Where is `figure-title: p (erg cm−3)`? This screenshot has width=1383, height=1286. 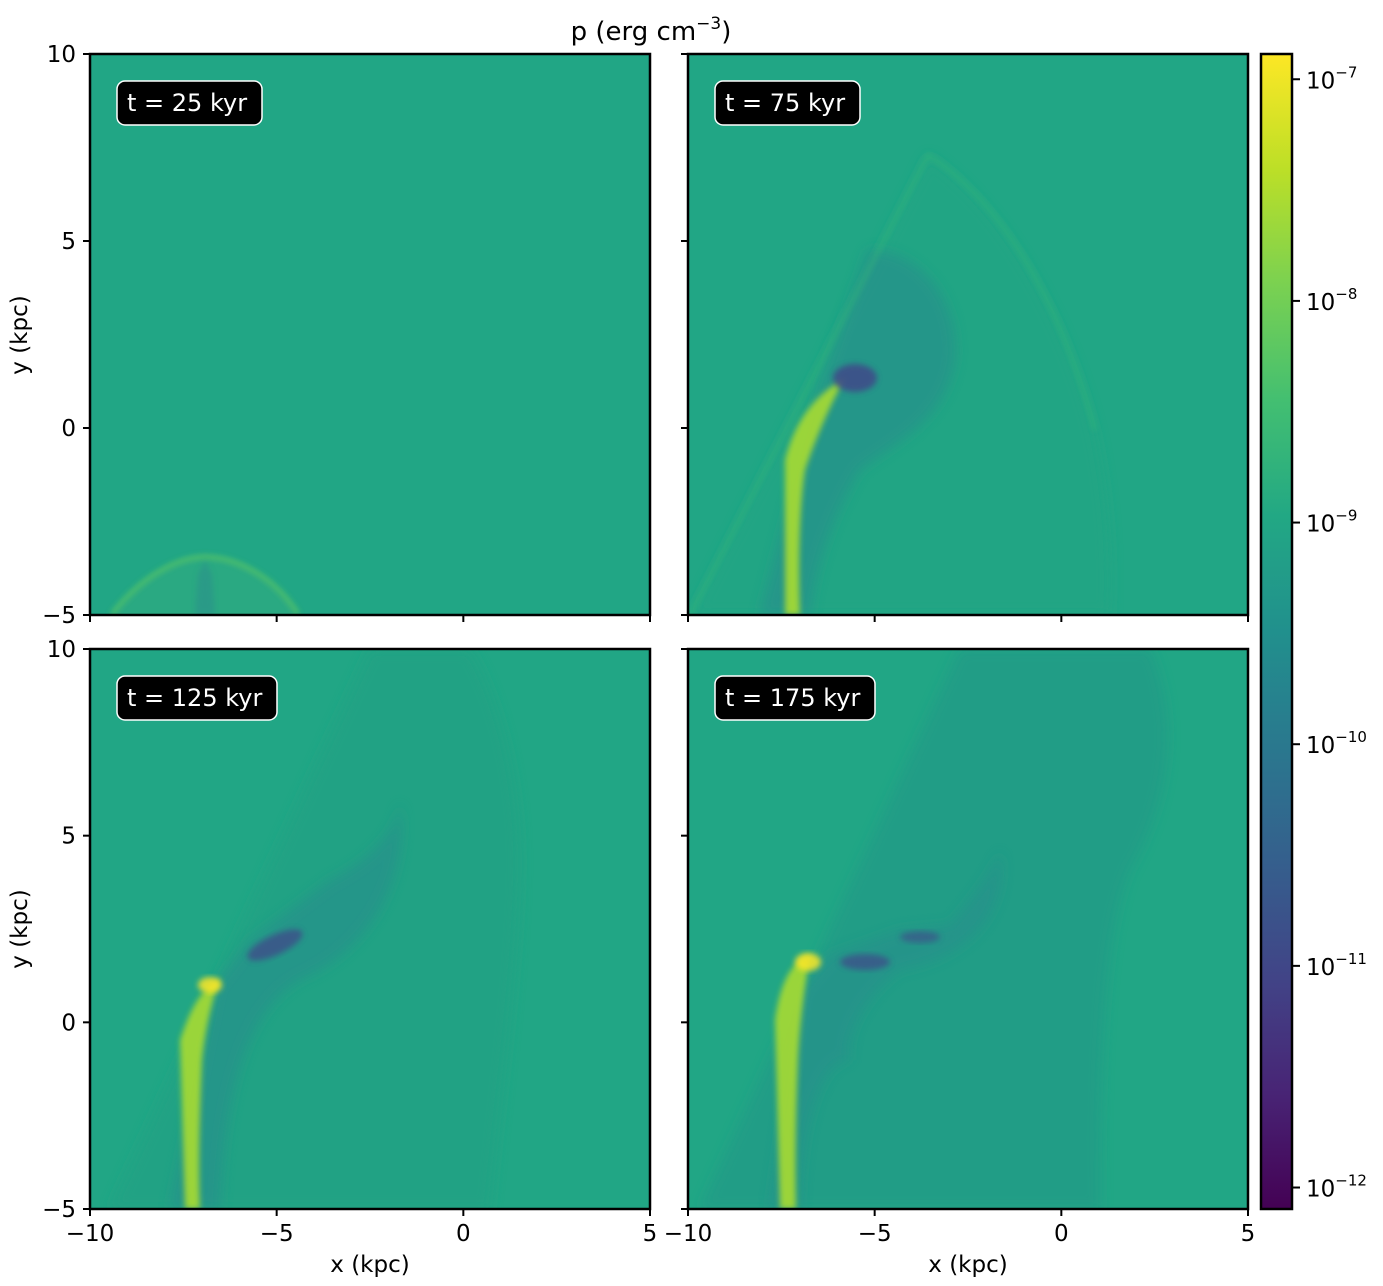 figure-title: p (erg cm−3) is located at coordinates (651, 30).